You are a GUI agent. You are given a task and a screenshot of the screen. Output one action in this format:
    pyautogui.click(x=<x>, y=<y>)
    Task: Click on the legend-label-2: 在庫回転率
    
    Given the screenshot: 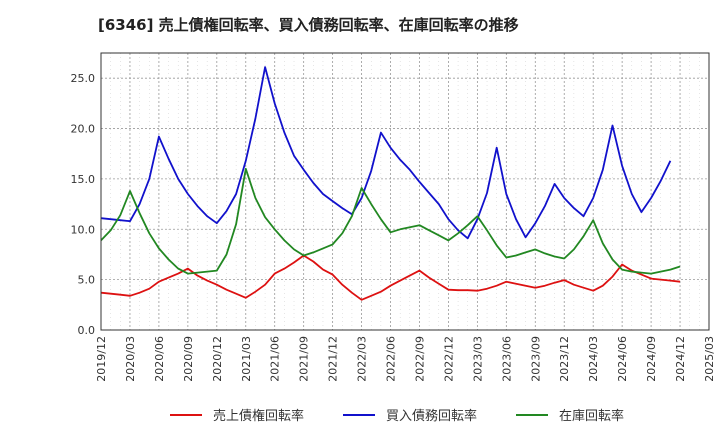 What is the action you would take?
    pyautogui.click(x=591, y=416)
    